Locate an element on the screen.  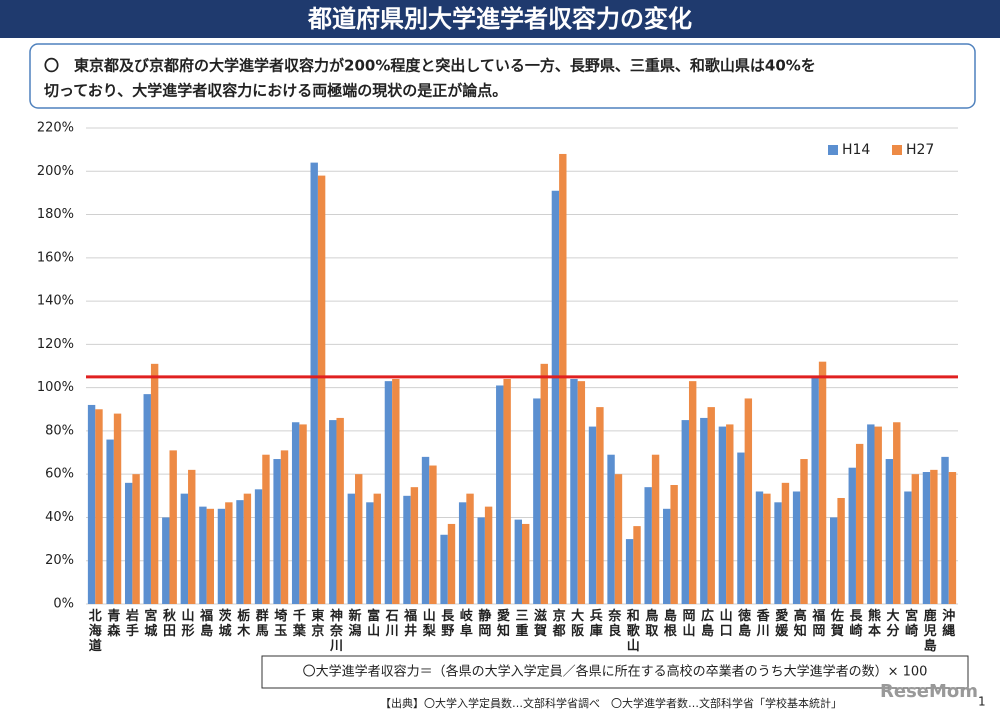
x-tick-label: 北海道 is located at coordinates (95, 631).